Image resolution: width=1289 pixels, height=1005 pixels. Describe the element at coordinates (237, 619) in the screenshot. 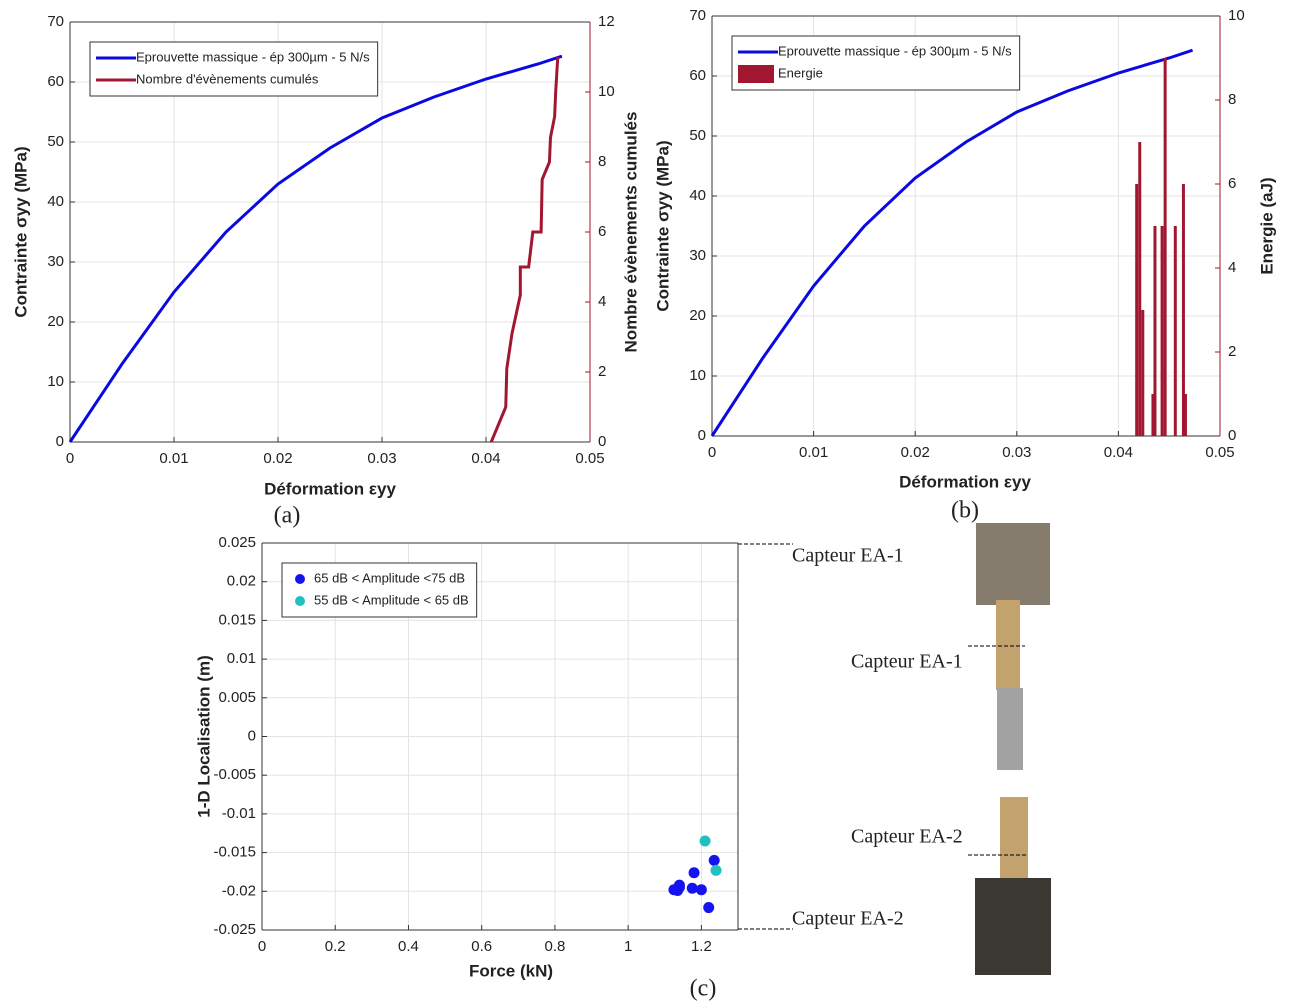

I see `y-tick-label: 0.015` at that location.